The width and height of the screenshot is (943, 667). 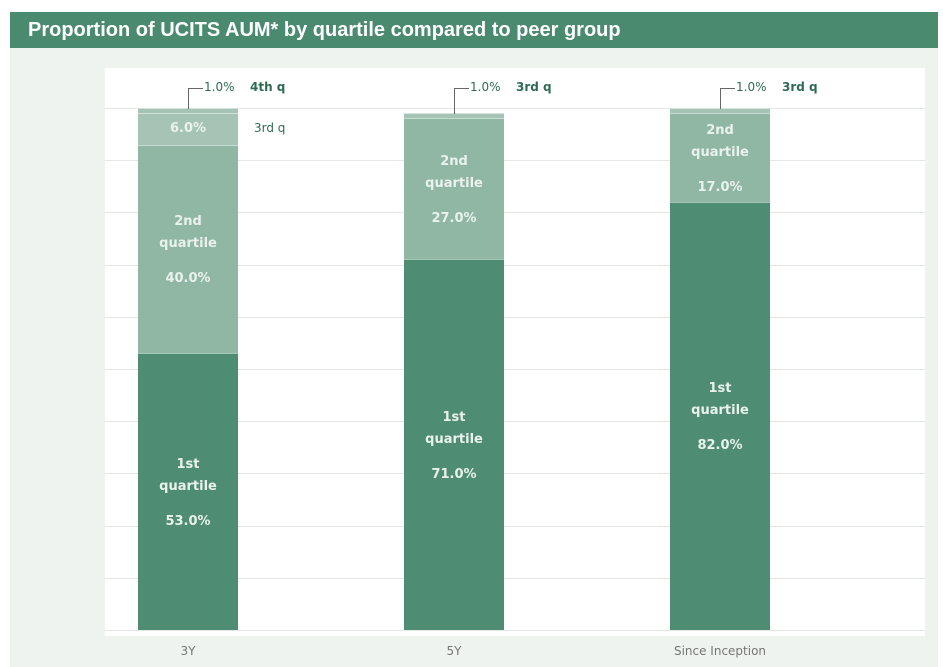 What do you see at coordinates (268, 87) in the screenshot?
I see `series-name: 4th q` at bounding box center [268, 87].